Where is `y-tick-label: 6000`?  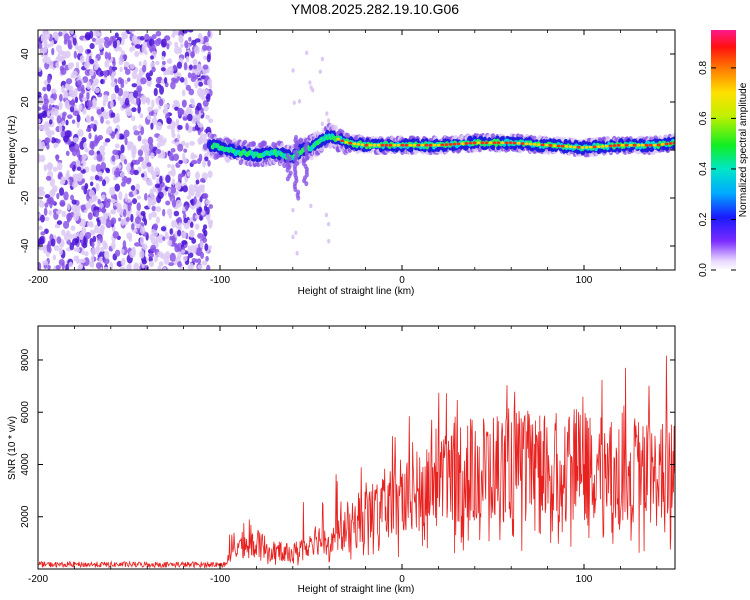
y-tick-label: 6000 is located at coordinates (25, 412).